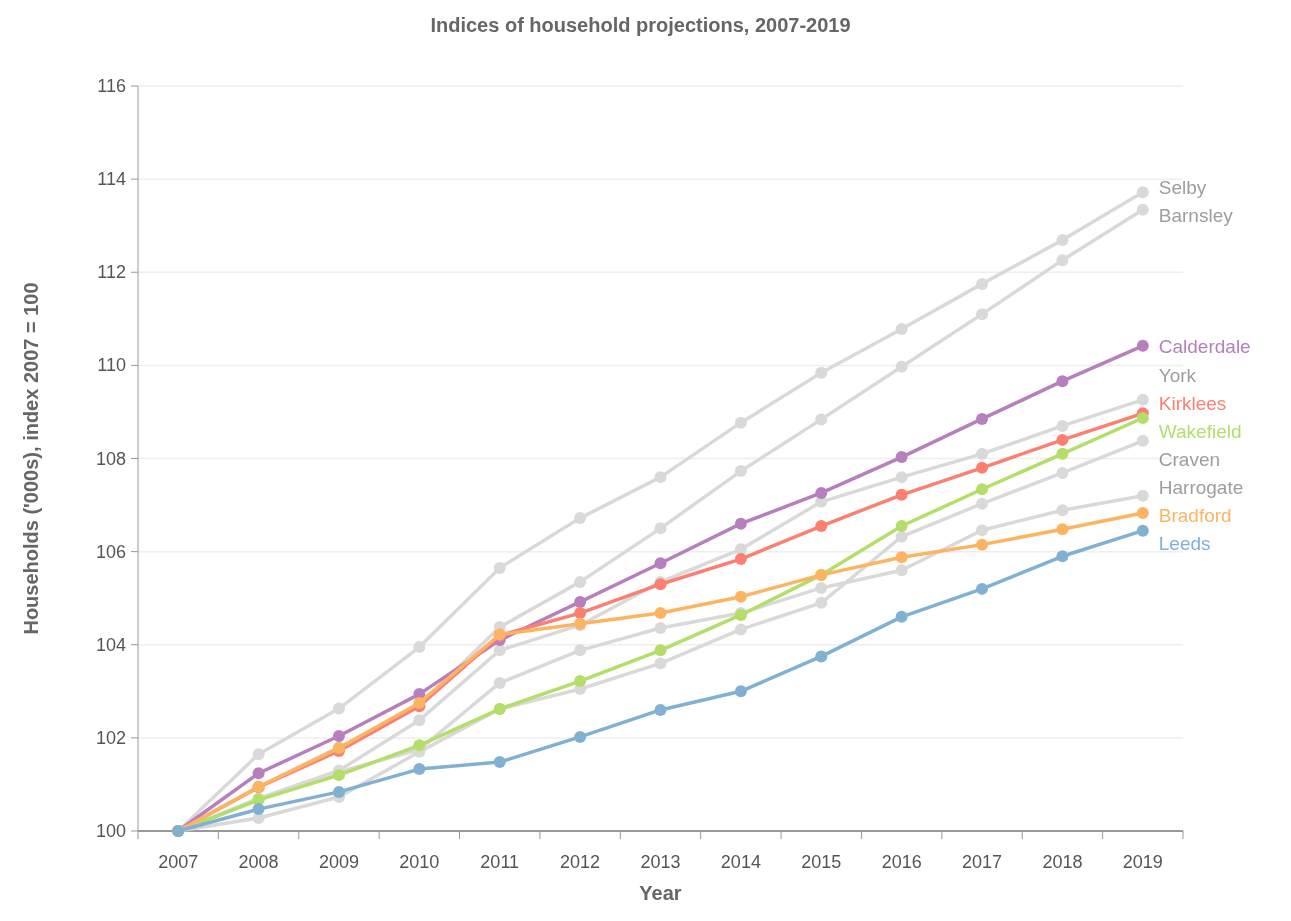  Describe the element at coordinates (1062, 862) in the screenshot. I see `x-tick-label: 2018` at that location.